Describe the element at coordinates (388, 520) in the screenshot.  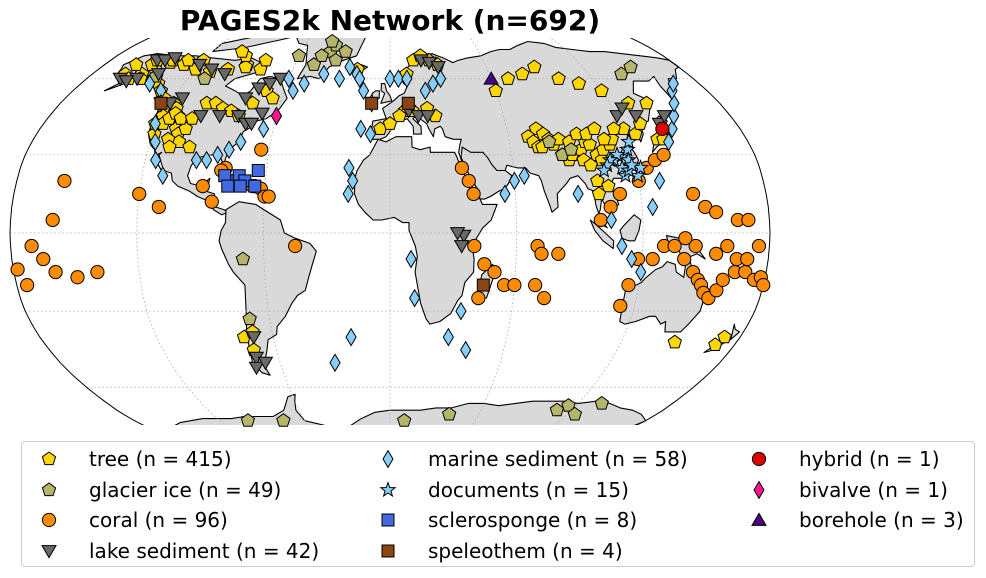
I see `legend-marker-sclero` at that location.